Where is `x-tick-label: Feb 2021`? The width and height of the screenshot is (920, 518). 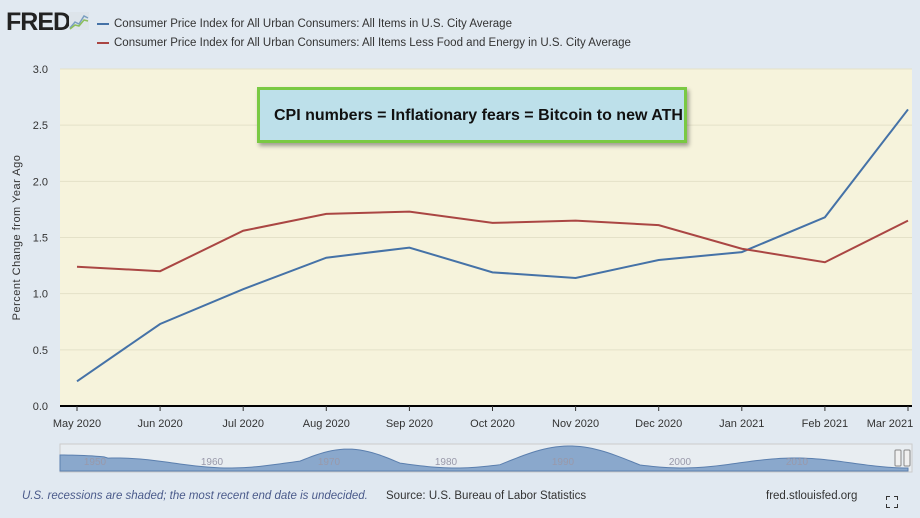 x-tick-label: Feb 2021 is located at coordinates (825, 424).